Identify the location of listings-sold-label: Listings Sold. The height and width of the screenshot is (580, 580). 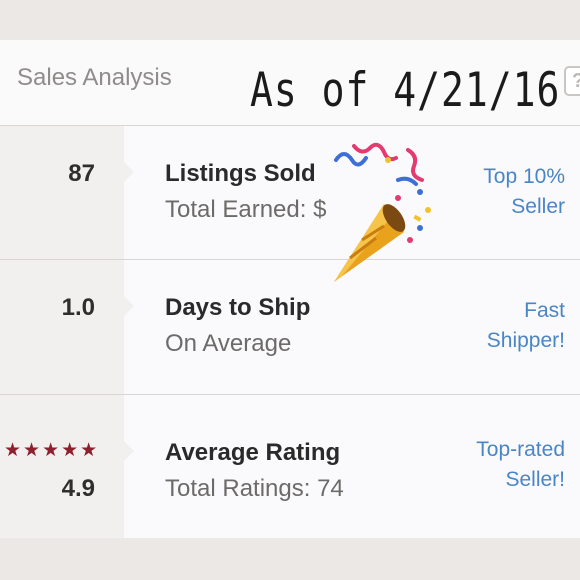
(240, 173).